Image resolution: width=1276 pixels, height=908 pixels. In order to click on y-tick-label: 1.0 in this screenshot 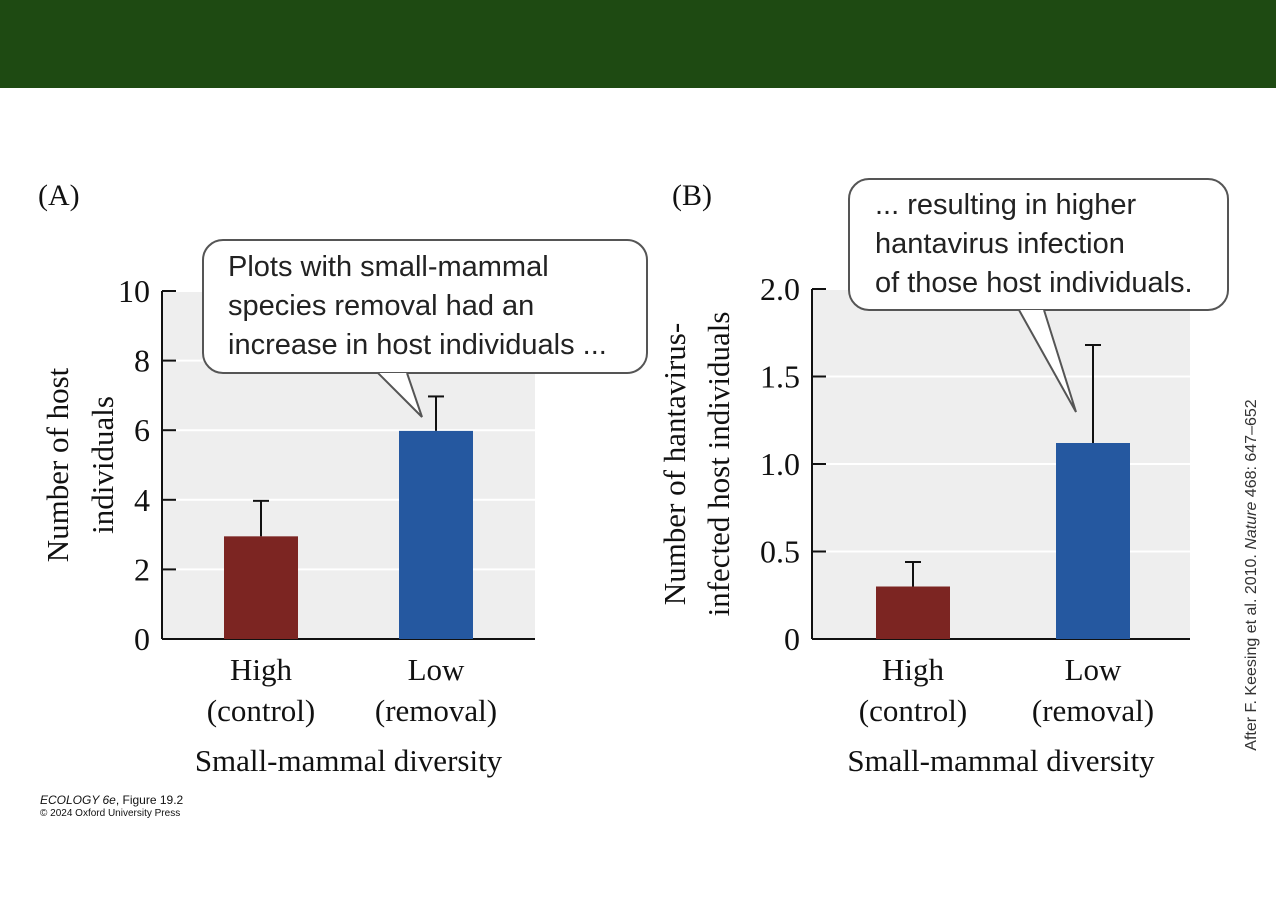, I will do `click(780, 464)`.